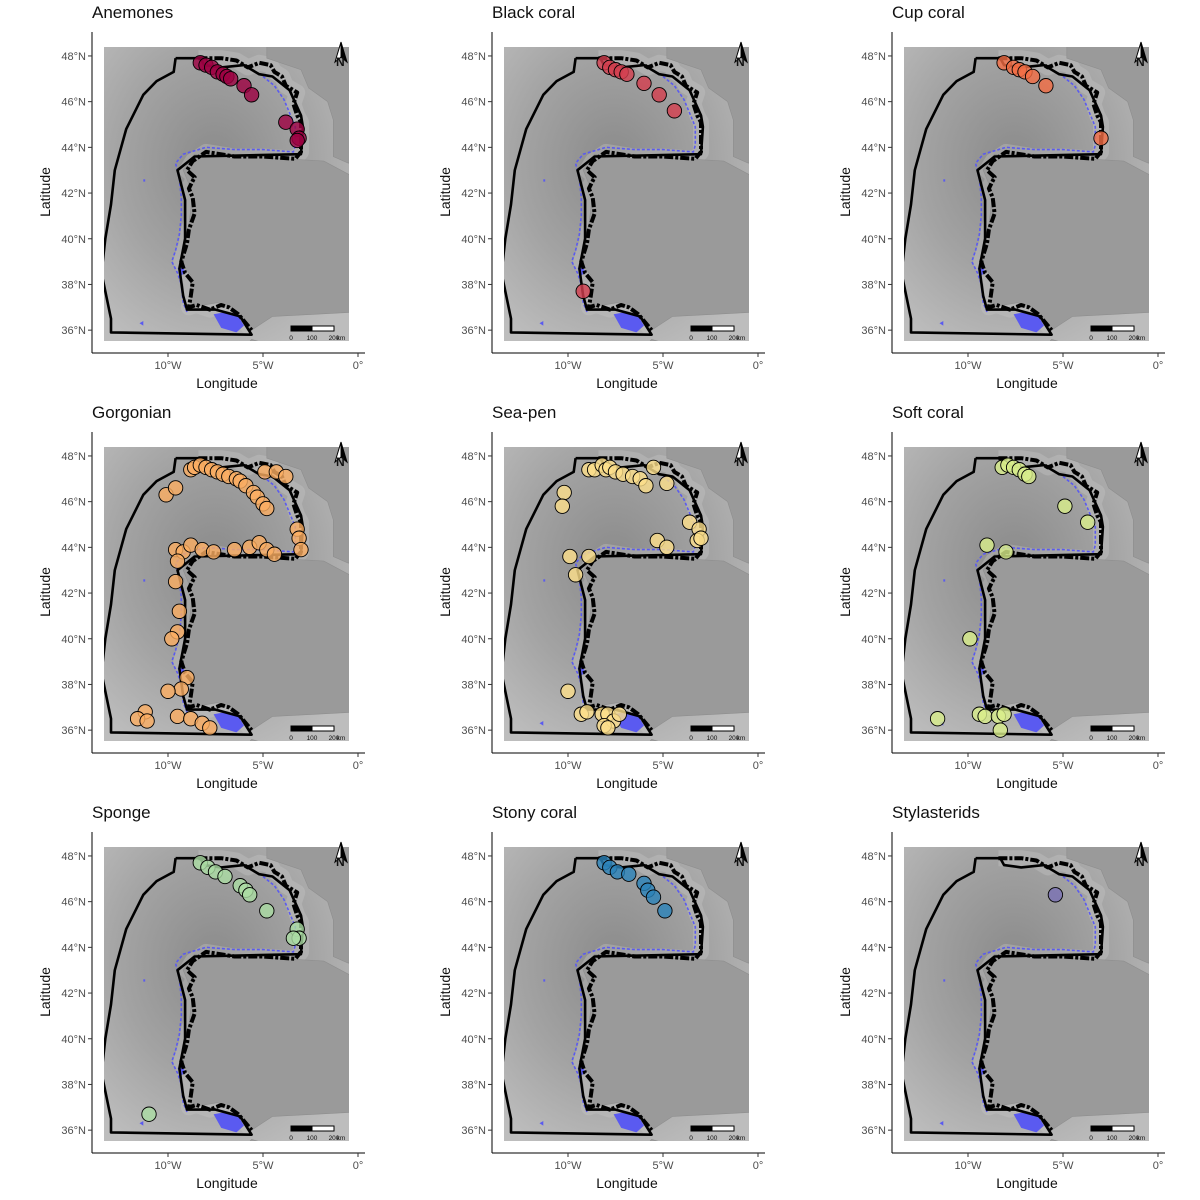 This screenshot has width=1200, height=1200. Describe the element at coordinates (264, 366) in the screenshot. I see `x-tick-label: 5°W` at that location.